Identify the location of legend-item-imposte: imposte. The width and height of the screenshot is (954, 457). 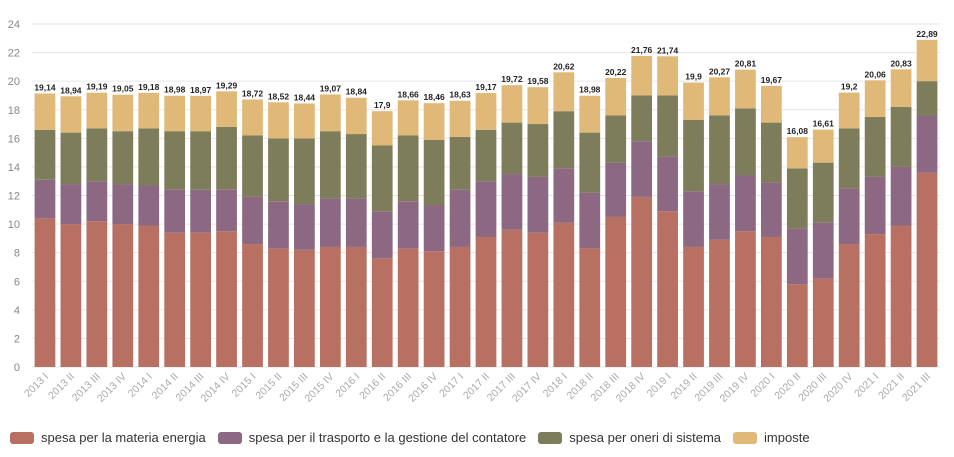
(771, 437).